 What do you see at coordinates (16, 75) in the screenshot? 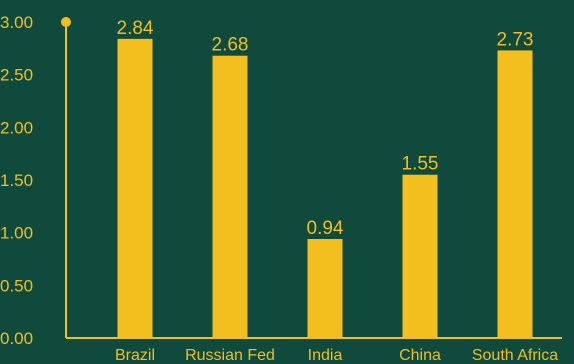
I see `y-tick-label: 2.50` at bounding box center [16, 75].